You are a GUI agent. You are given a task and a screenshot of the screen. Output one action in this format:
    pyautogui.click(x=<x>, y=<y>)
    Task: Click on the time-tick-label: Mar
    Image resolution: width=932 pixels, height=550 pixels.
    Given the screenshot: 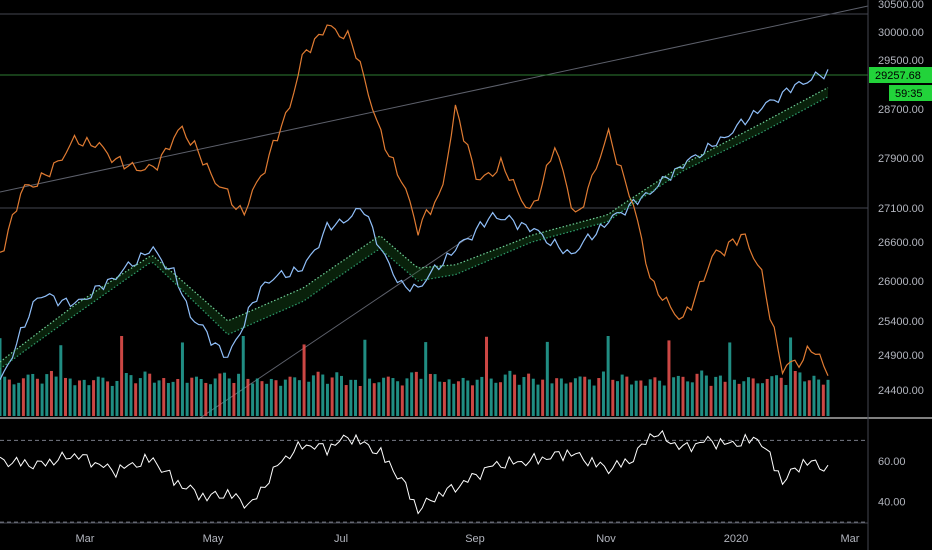 What is the action you would take?
    pyautogui.click(x=85, y=539)
    